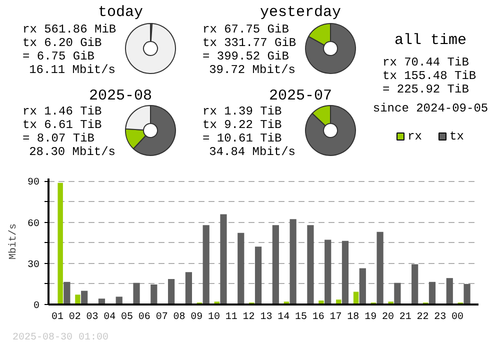 Image resolution: width=500 pixels, height=348 pixels. Describe the element at coordinates (252, 152) in the screenshot. I see `text: 34.84 Mbit/s` at that location.